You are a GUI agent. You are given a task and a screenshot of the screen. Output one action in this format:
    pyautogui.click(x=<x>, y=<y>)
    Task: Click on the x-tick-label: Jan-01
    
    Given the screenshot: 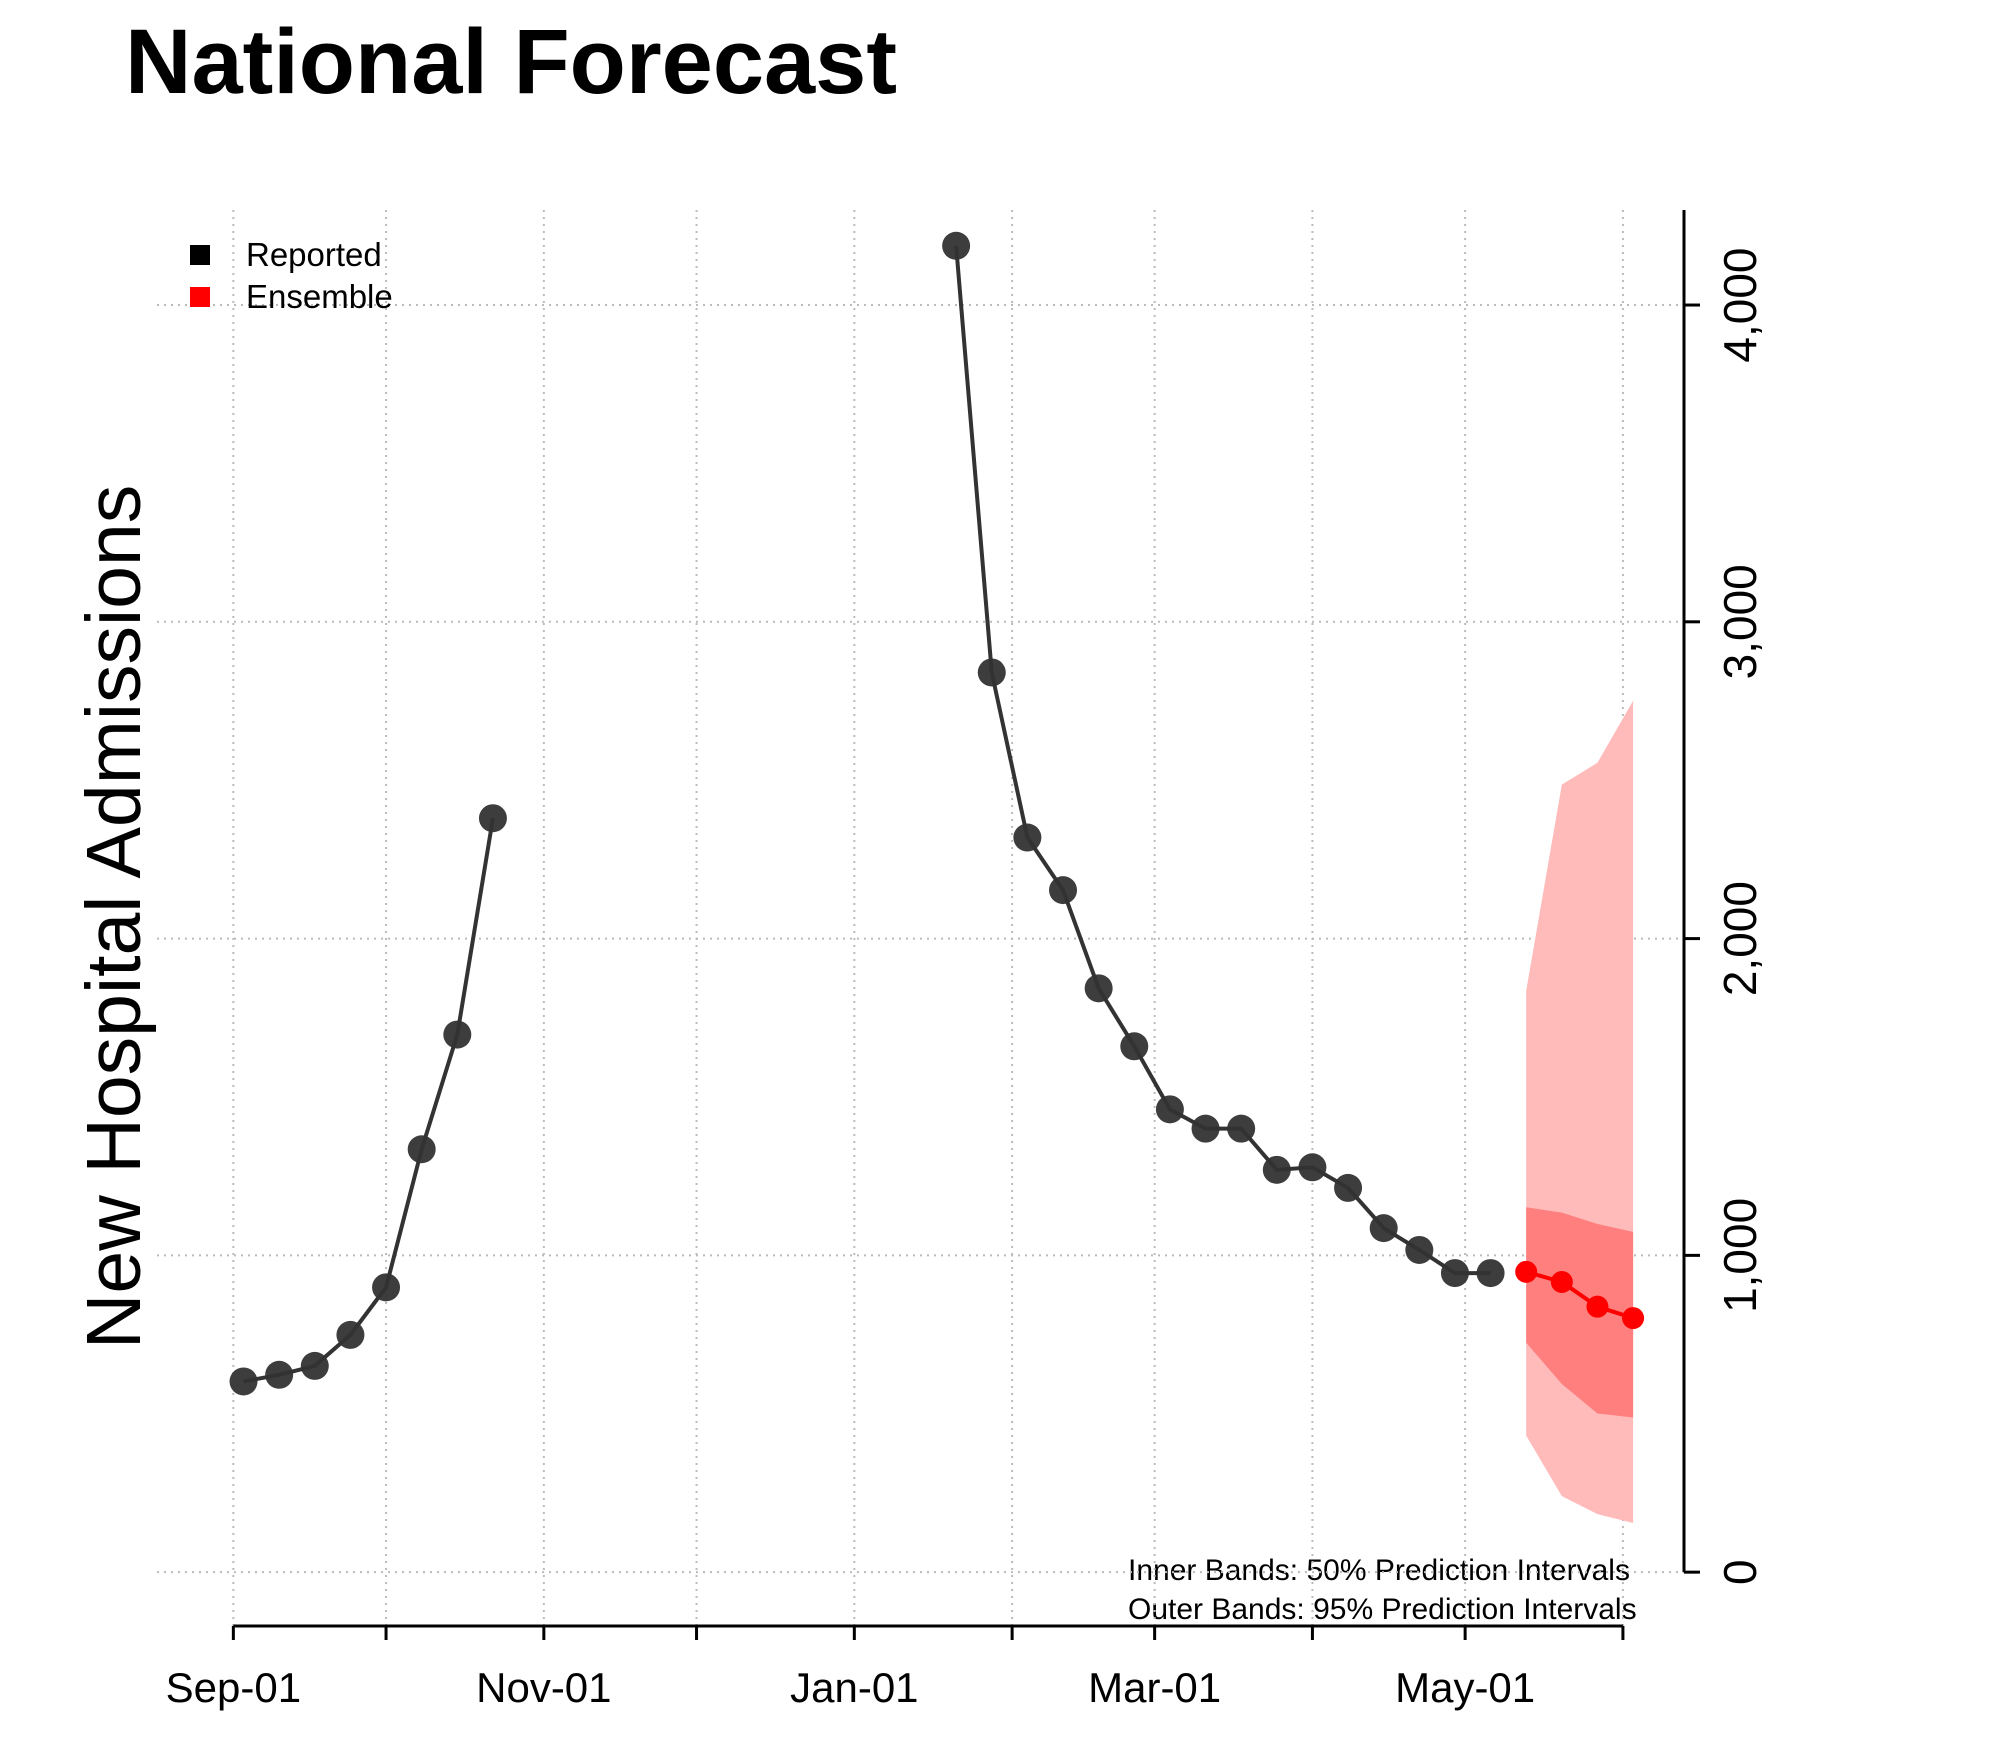 What is the action you would take?
    pyautogui.click(x=854, y=1687)
    